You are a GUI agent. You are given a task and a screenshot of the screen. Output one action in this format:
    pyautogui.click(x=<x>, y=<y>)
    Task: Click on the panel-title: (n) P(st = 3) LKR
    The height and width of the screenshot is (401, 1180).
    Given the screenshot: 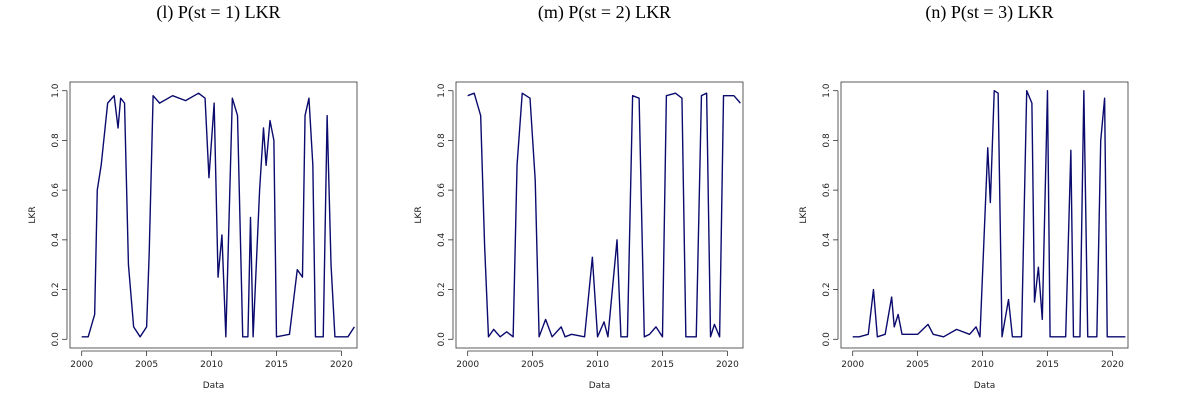 What is the action you would take?
    pyautogui.click(x=989, y=12)
    